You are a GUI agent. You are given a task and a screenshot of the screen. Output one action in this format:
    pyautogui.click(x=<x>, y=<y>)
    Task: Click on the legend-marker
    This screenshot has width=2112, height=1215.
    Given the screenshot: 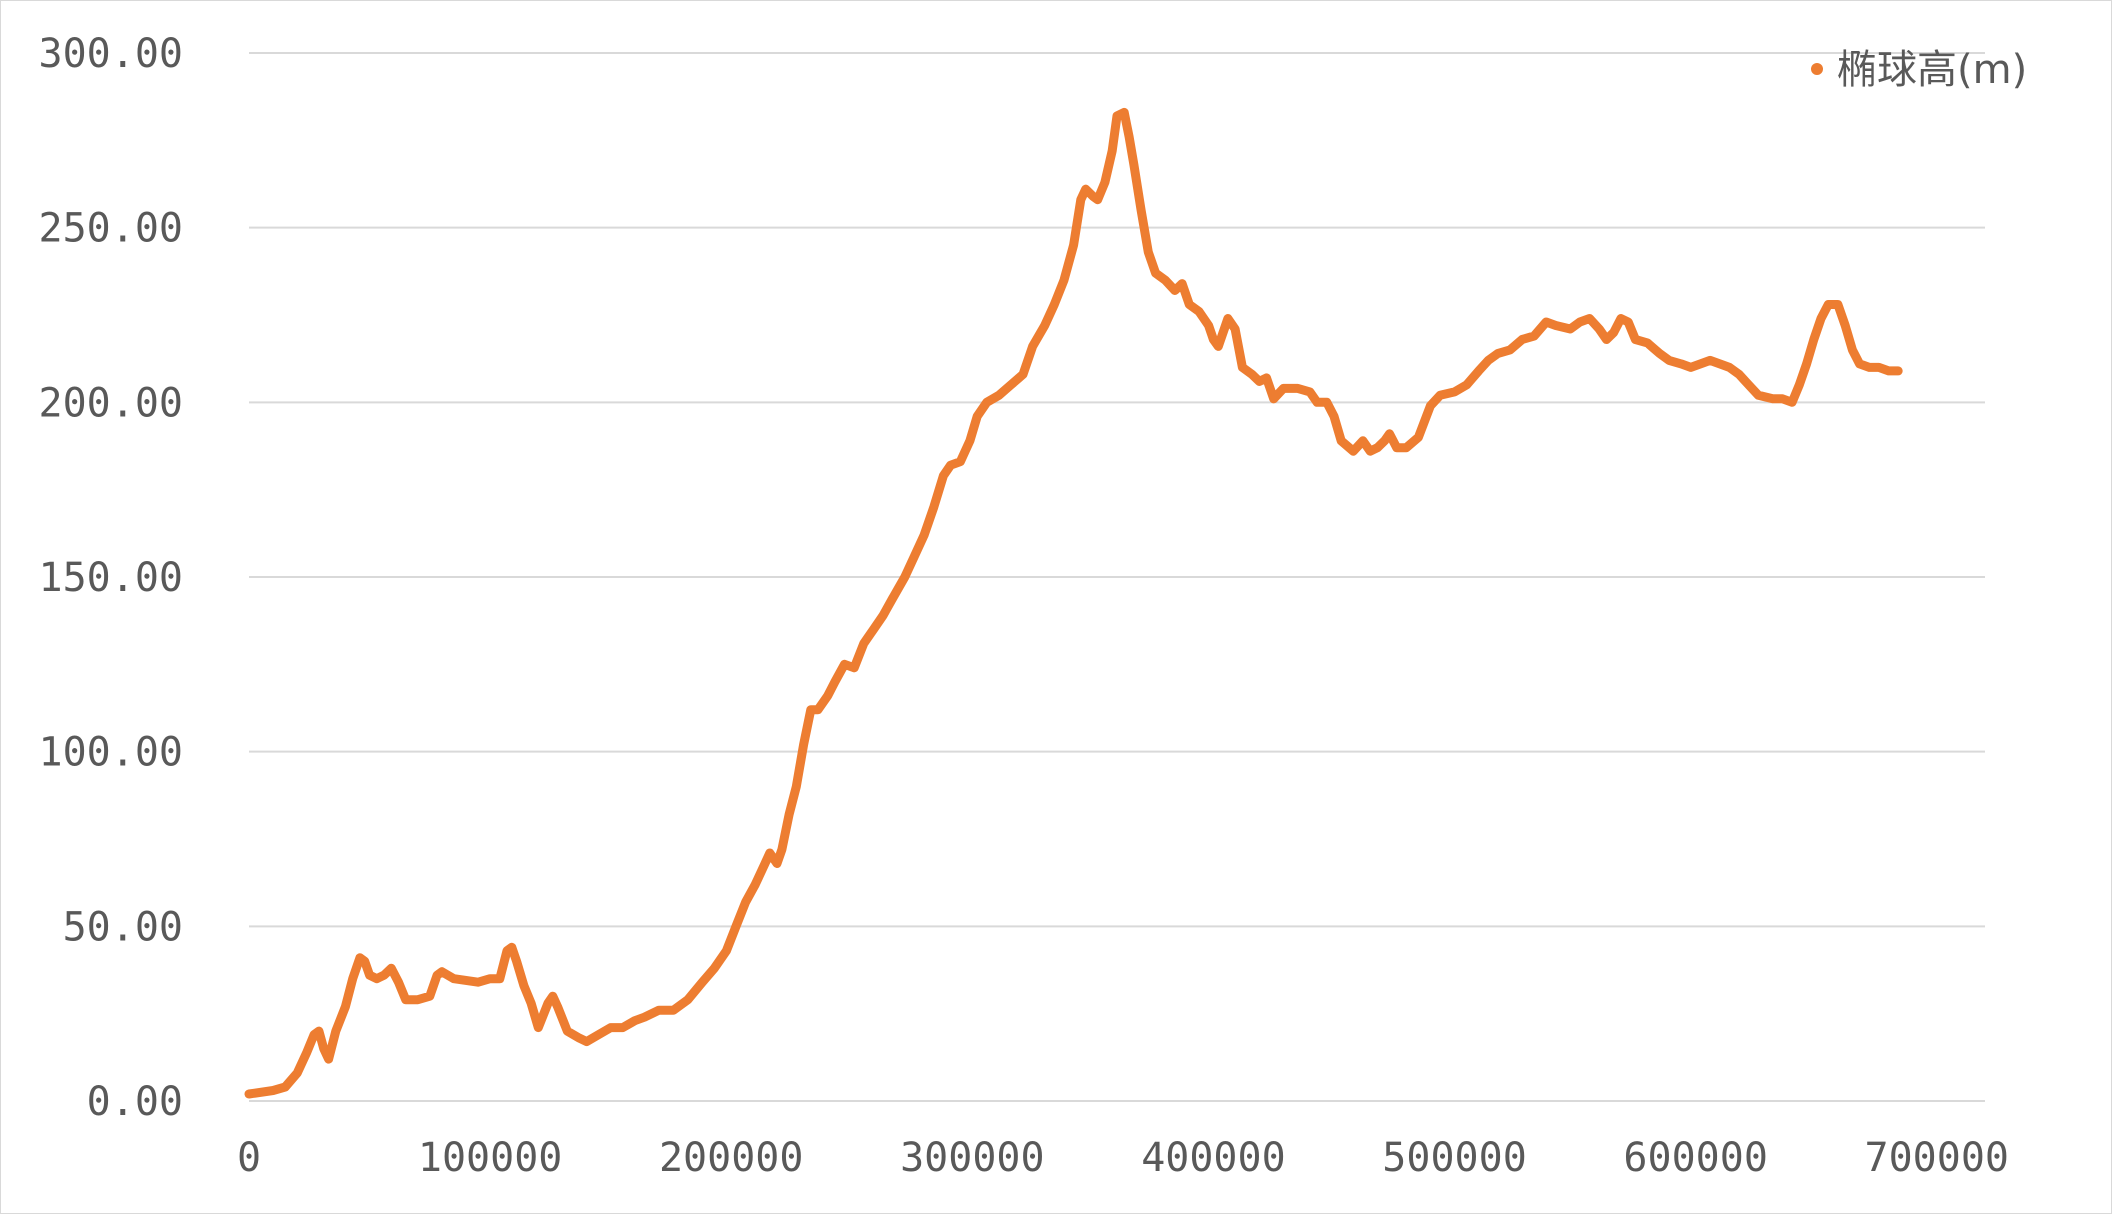 What is the action you would take?
    pyautogui.click(x=1817, y=69)
    